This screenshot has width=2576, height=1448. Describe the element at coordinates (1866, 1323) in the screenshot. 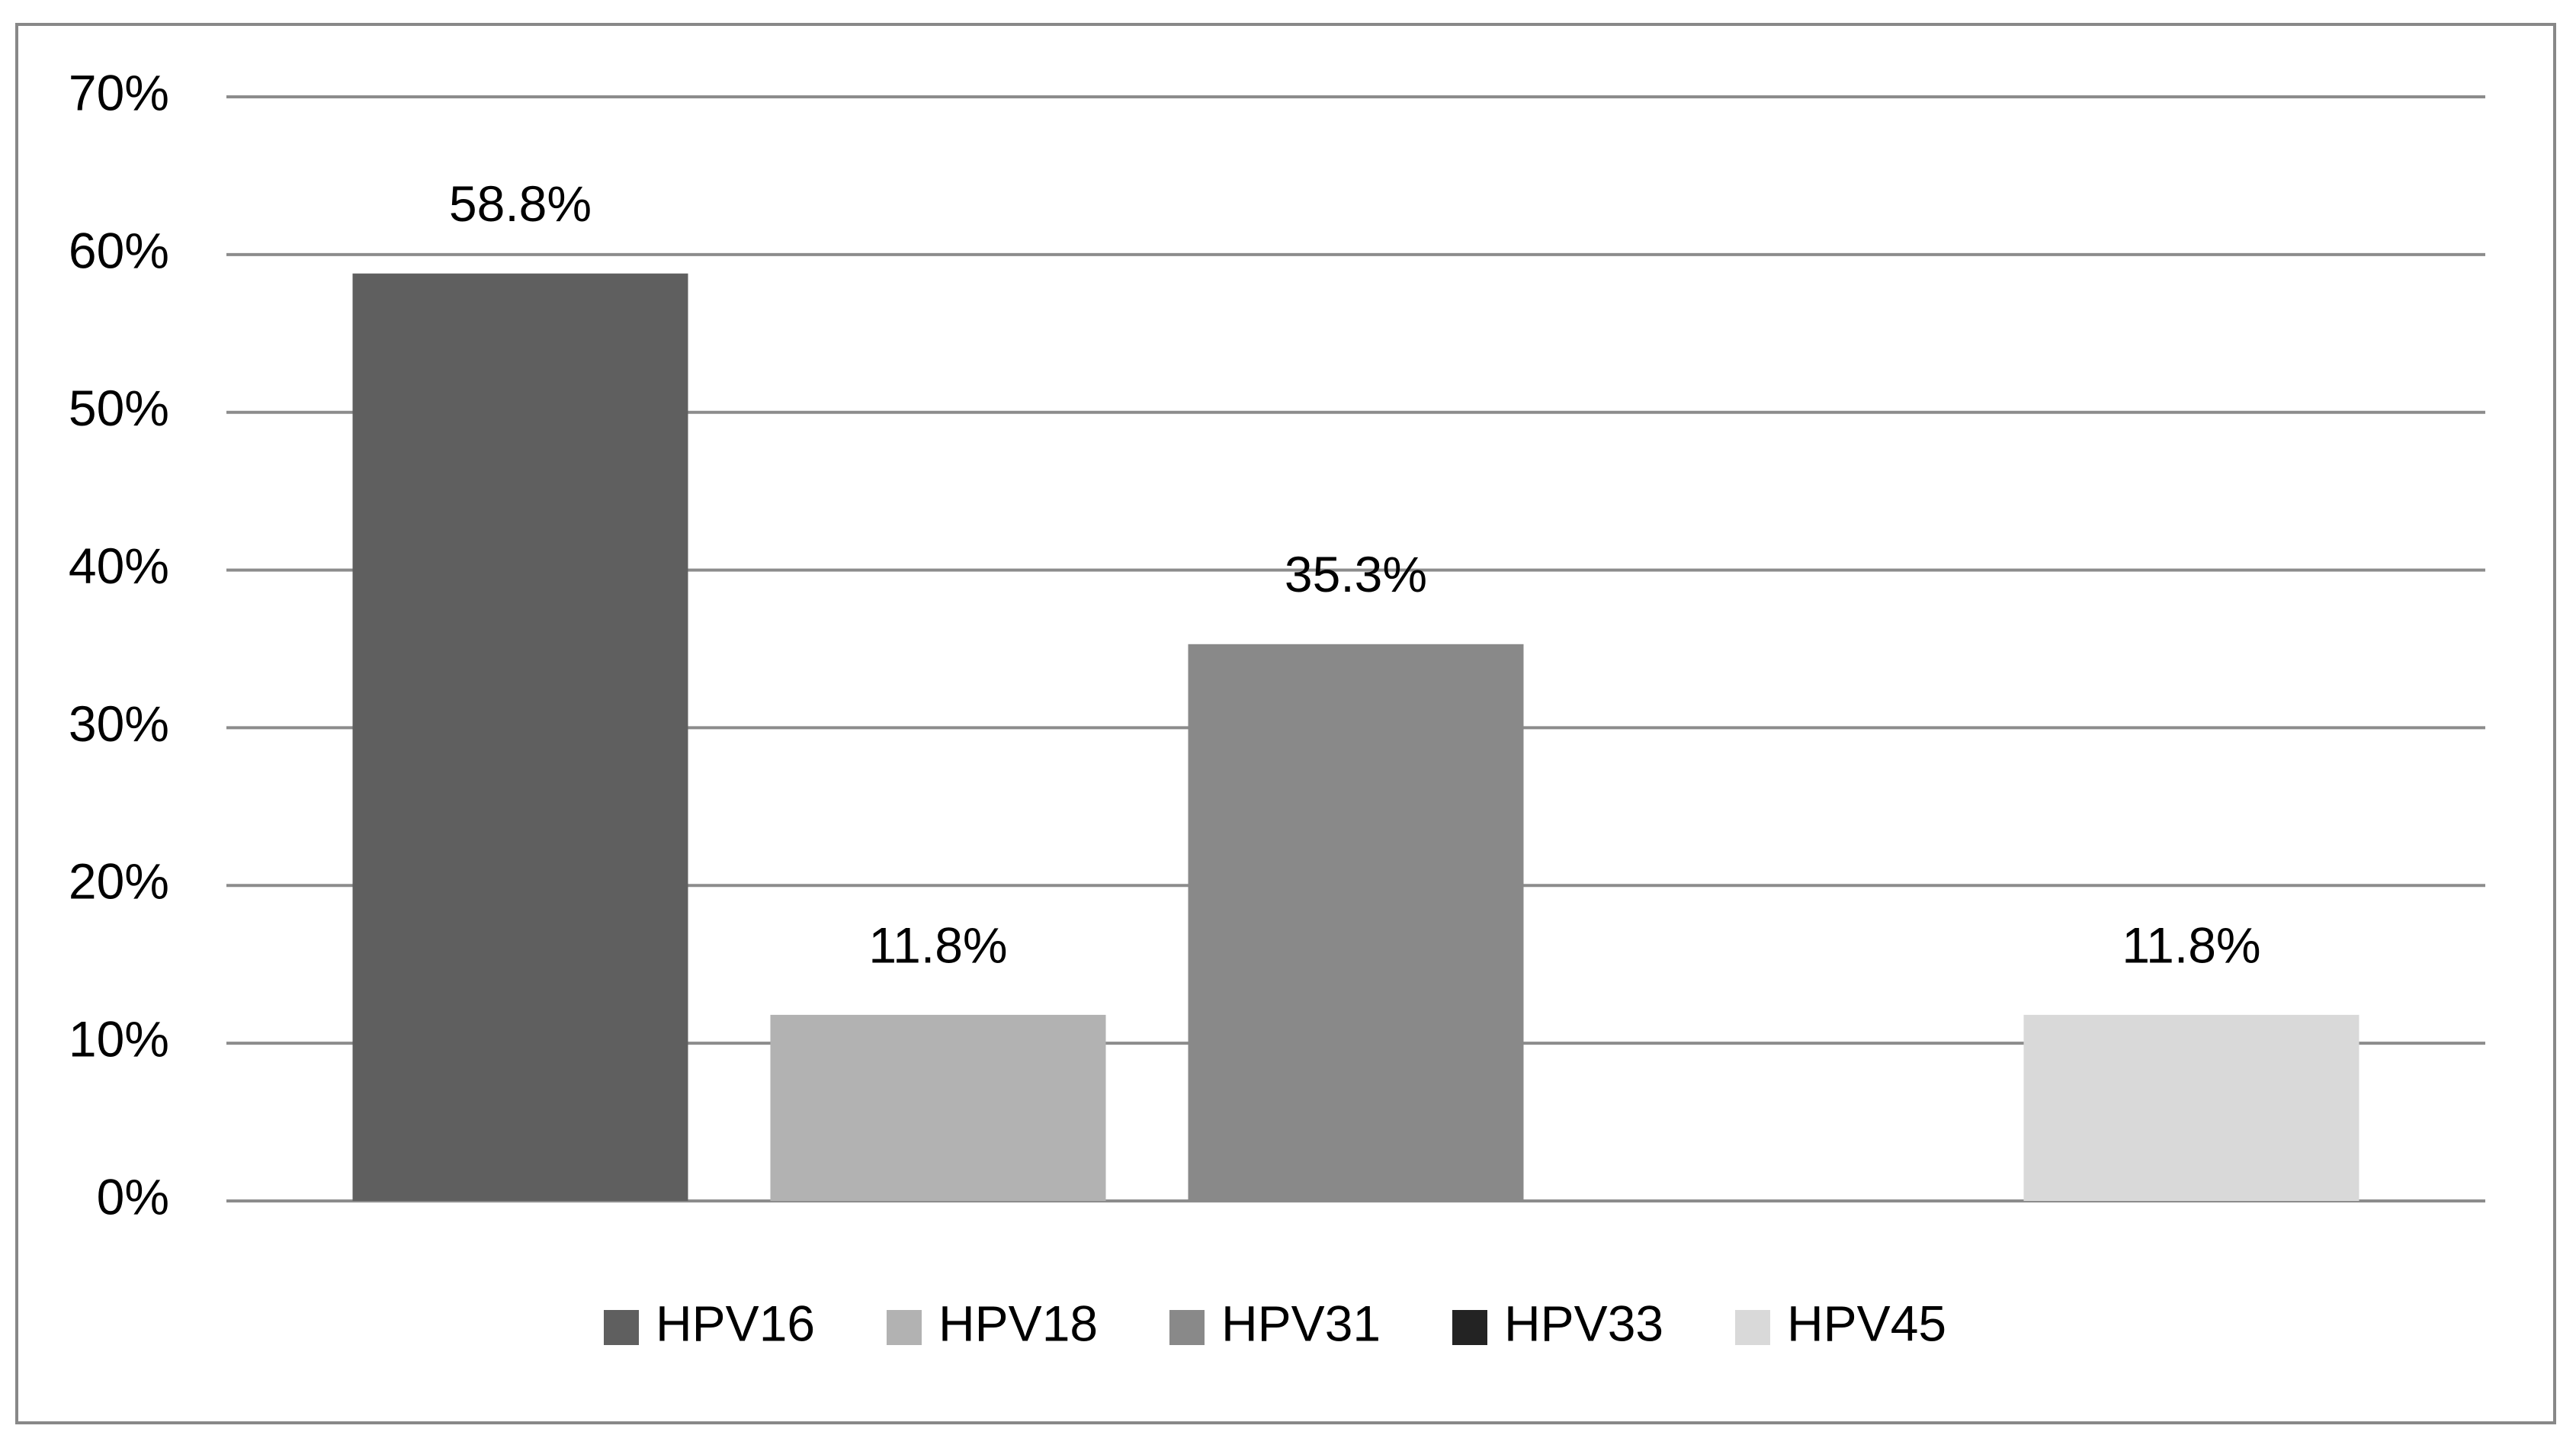

I see `legend-label: HPV45` at that location.